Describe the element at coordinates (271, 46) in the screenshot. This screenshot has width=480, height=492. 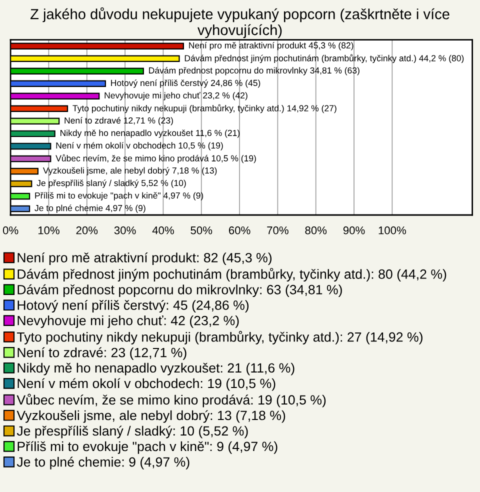
I see `category-label: Není pro mě atraktivní produkt 45,3 % (82)` at that location.